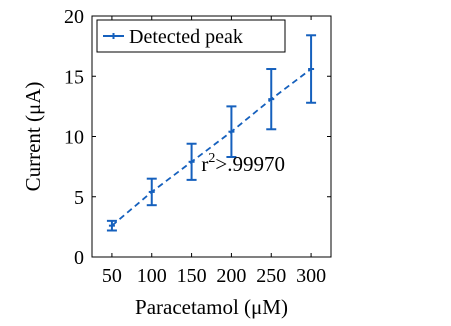 This screenshot has height=326, width=451. Describe the element at coordinates (79, 258) in the screenshot. I see `y-tick-label: 0` at that location.